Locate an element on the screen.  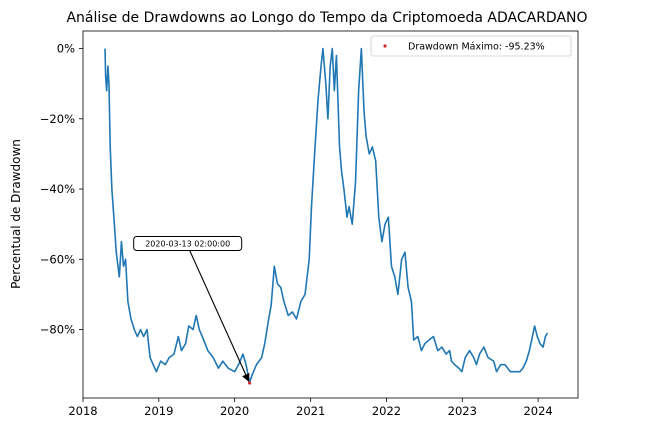
y-tick-label: −40% is located at coordinates (57, 189).